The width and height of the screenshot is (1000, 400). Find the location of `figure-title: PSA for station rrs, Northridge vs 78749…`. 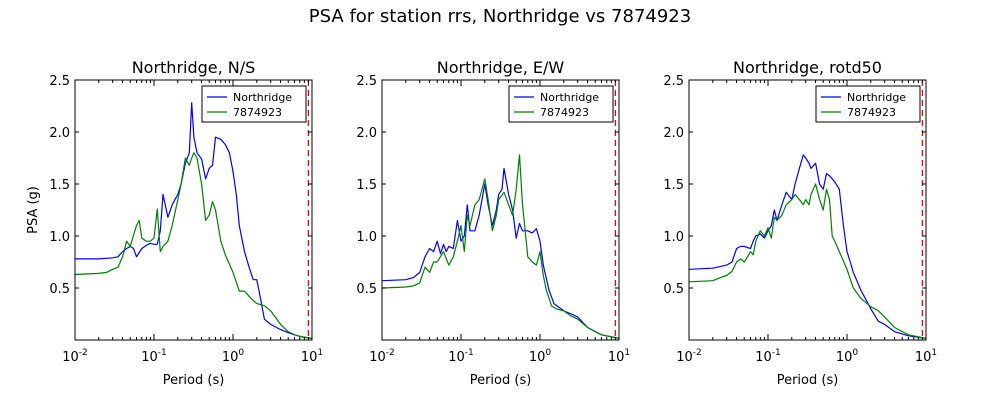

figure-title: PSA for station rrs, Northridge vs 78749… is located at coordinates (500, 16).